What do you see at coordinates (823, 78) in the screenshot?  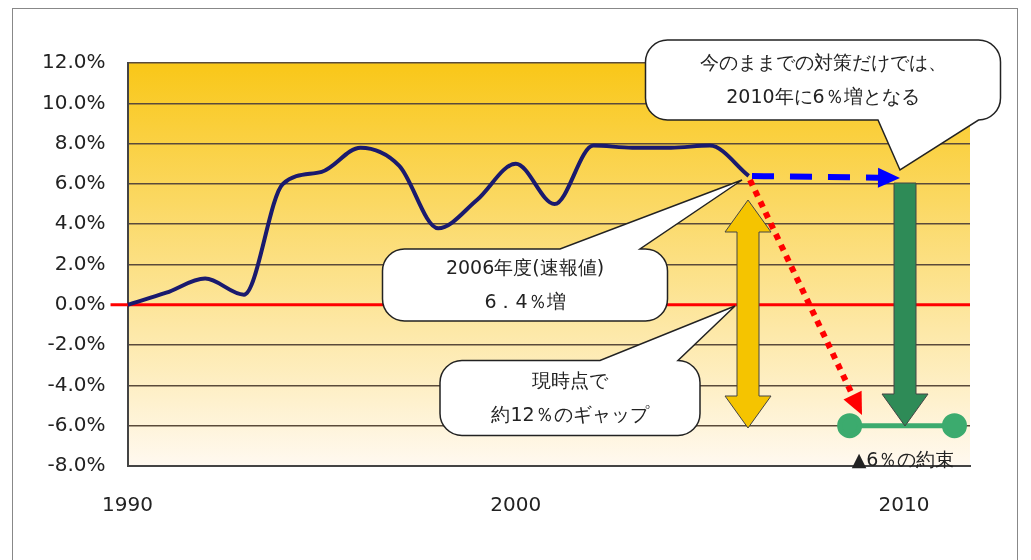 I see `annotation: 今のままでの対策だけでは、2010年に6％増となる` at bounding box center [823, 78].